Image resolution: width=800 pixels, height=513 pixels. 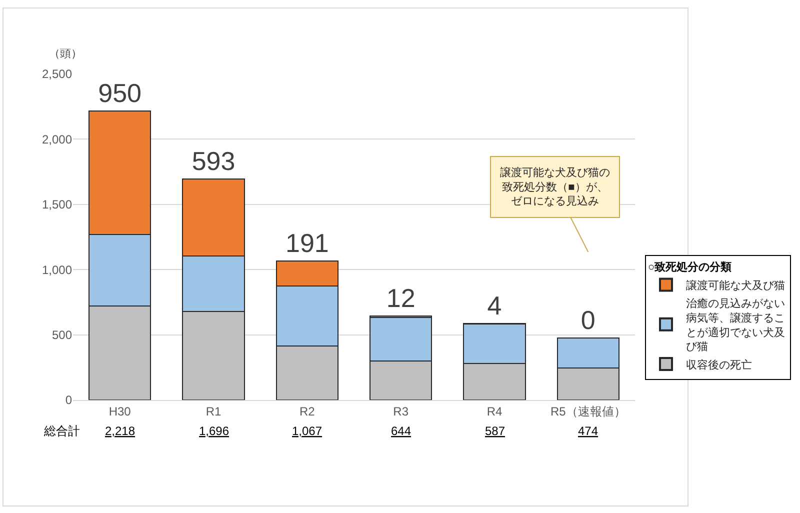 What do you see at coordinates (588, 320) in the screenshot?
I see `data-label: 0` at bounding box center [588, 320].